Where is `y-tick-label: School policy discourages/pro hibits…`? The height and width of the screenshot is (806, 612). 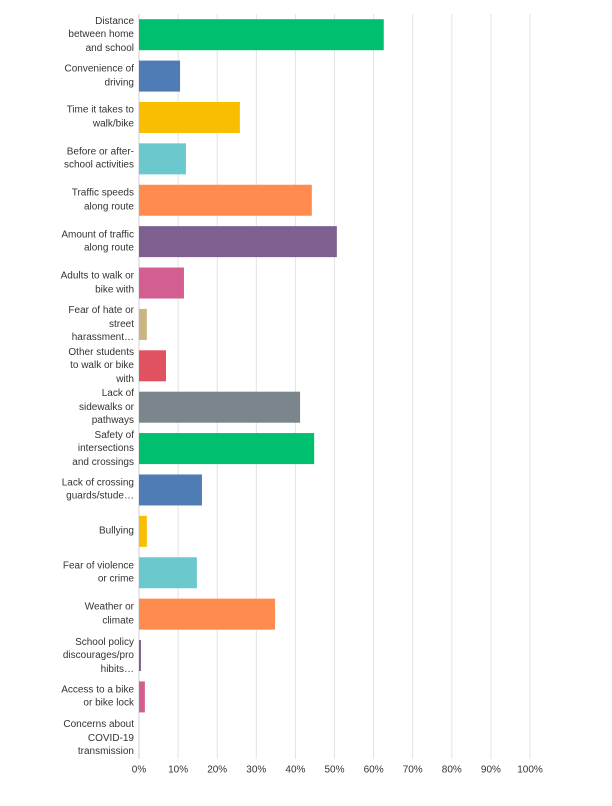 y-tick-label: School policy discourages/pro hibits… is located at coordinates (98, 655).